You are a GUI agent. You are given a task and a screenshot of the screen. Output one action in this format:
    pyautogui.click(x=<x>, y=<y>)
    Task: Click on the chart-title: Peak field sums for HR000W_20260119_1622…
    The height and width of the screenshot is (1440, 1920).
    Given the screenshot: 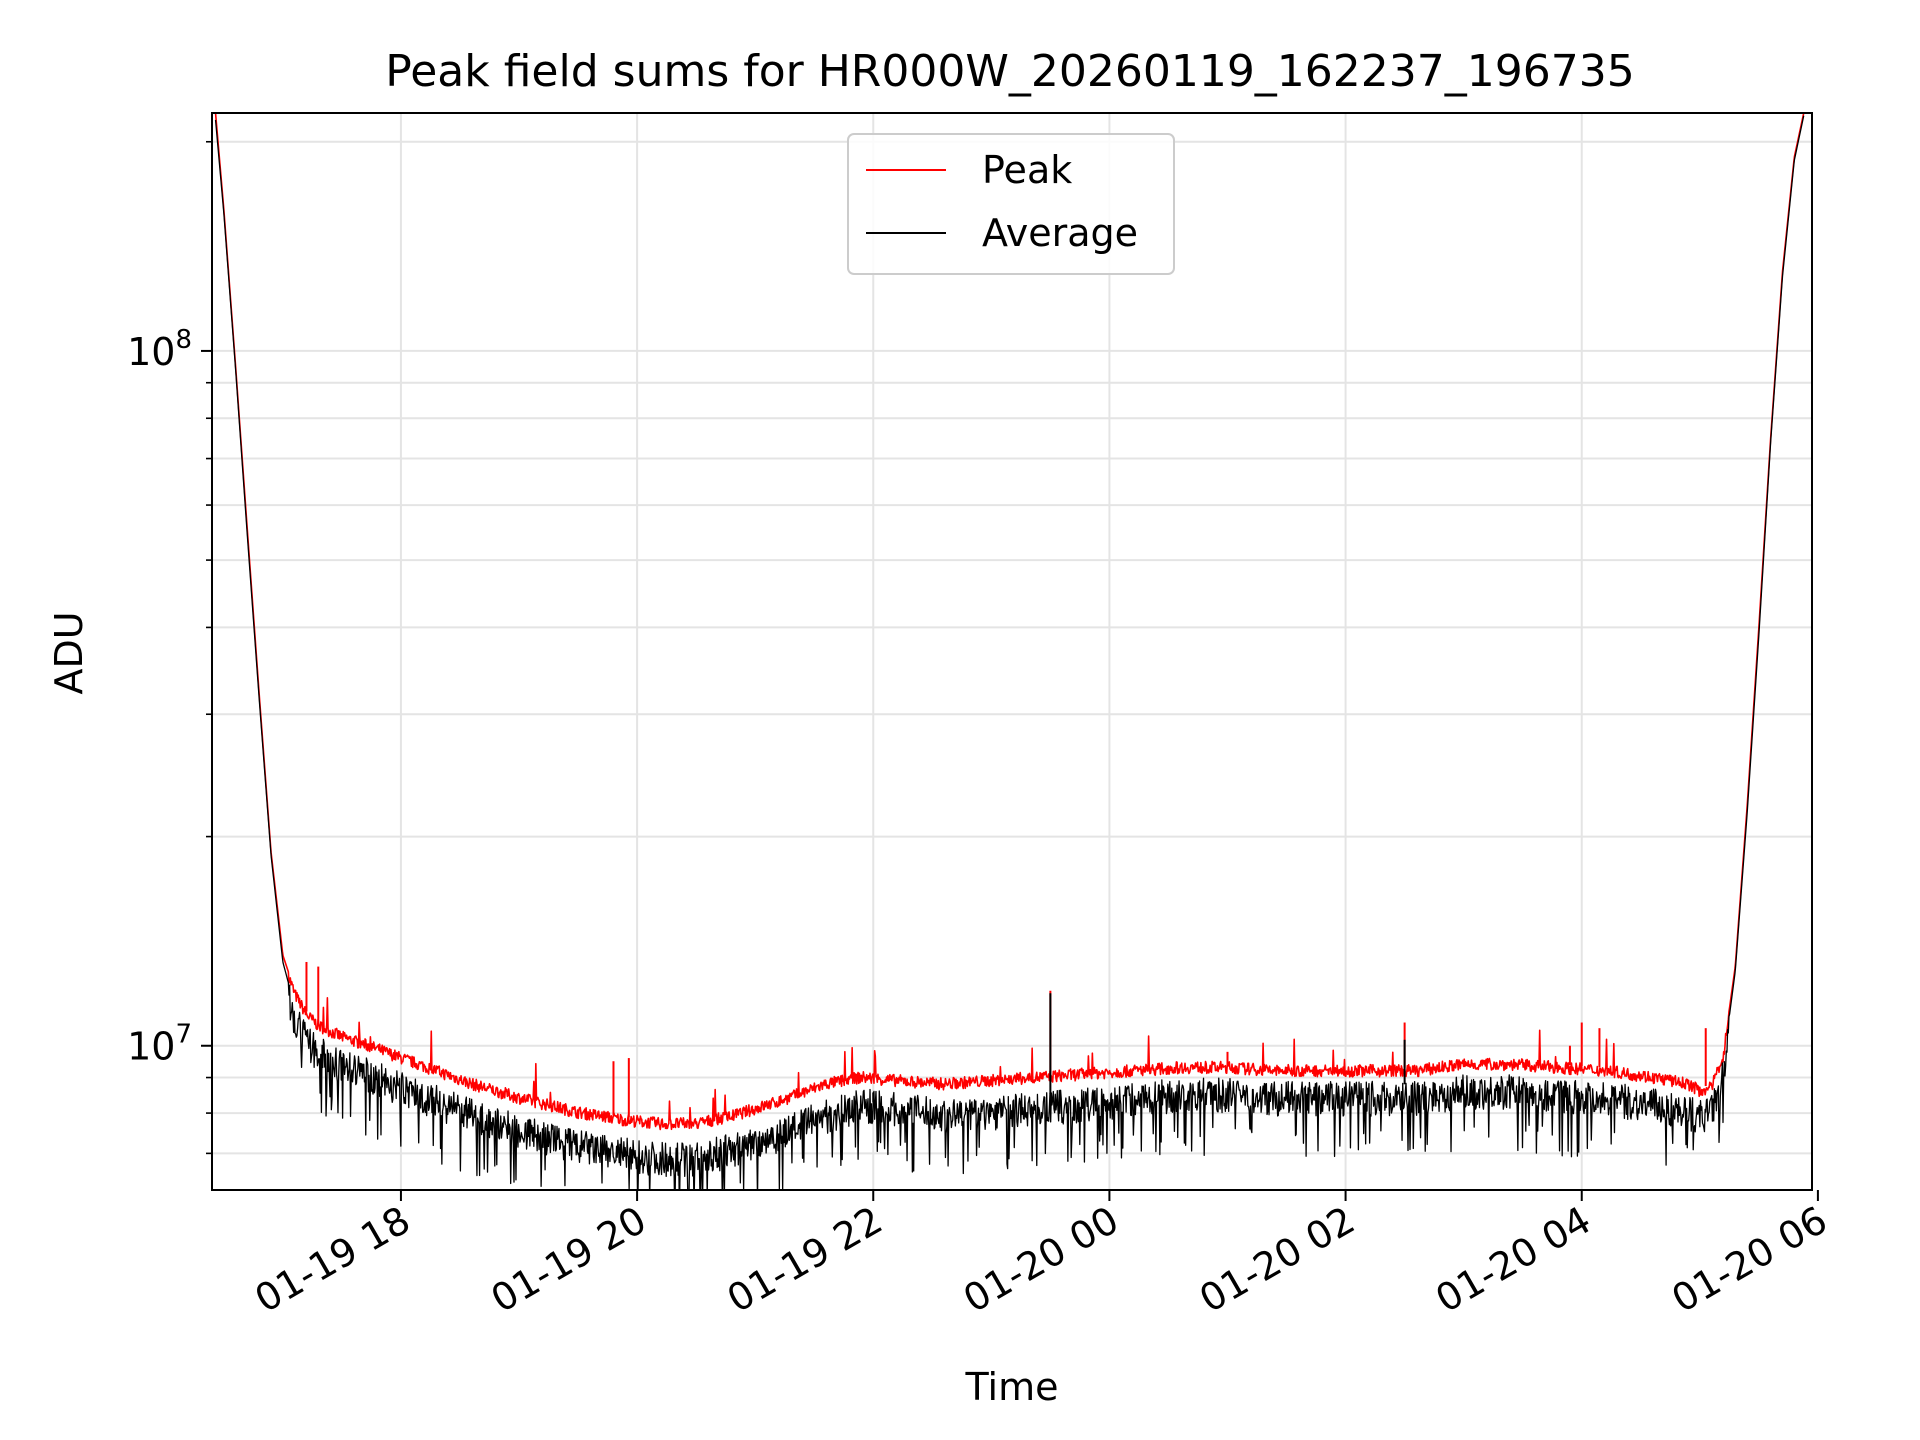 What is the action you would take?
    pyautogui.click(x=1010, y=71)
    